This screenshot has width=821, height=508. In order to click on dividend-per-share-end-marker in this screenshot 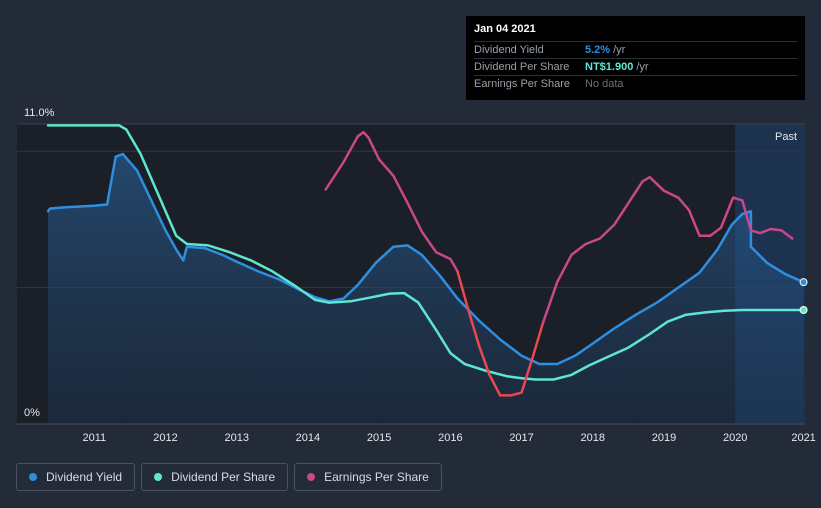, I will do `click(803, 310)`.